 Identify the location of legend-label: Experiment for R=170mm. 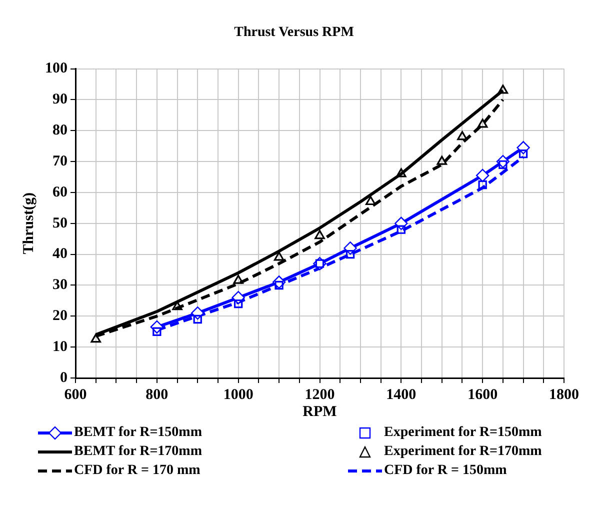
(463, 452).